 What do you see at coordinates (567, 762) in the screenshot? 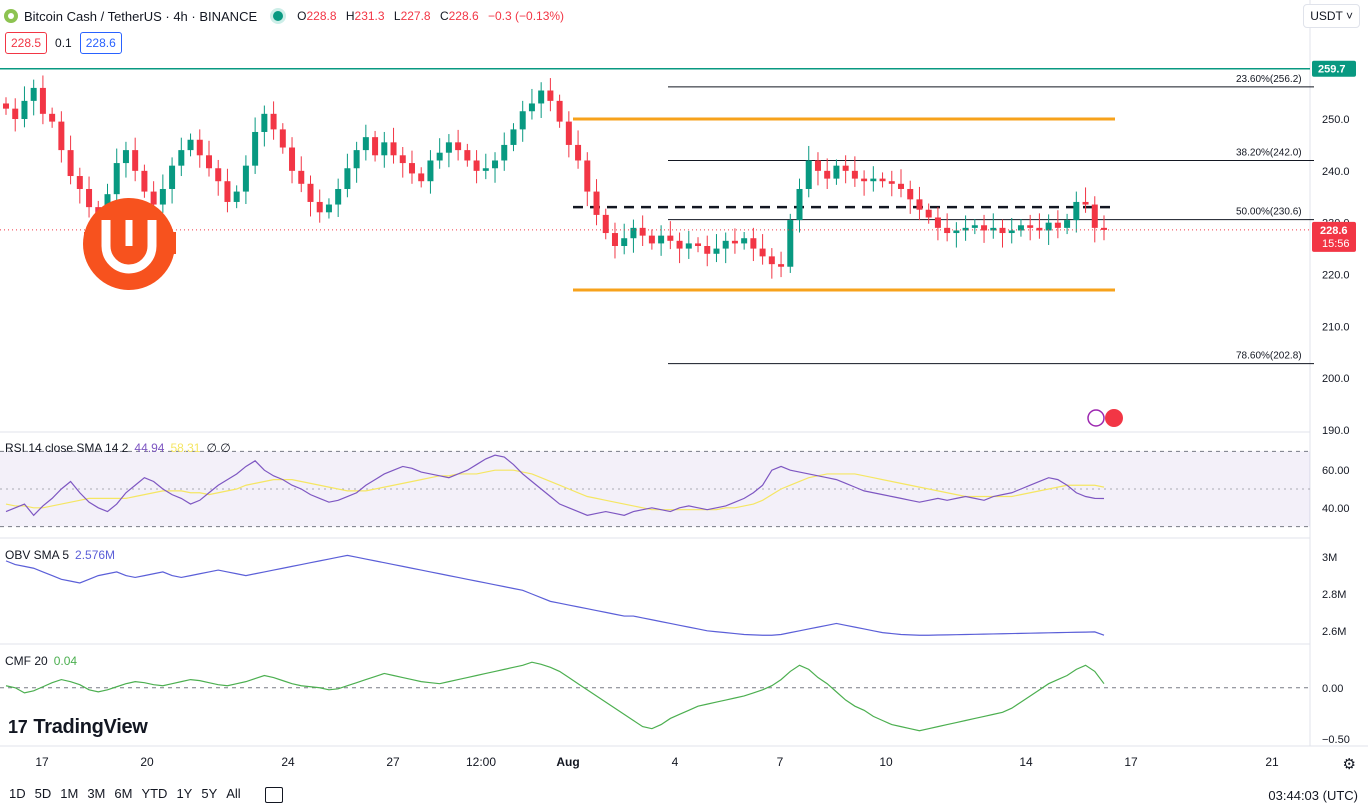
I see `x-tick-label: Aug` at bounding box center [567, 762].